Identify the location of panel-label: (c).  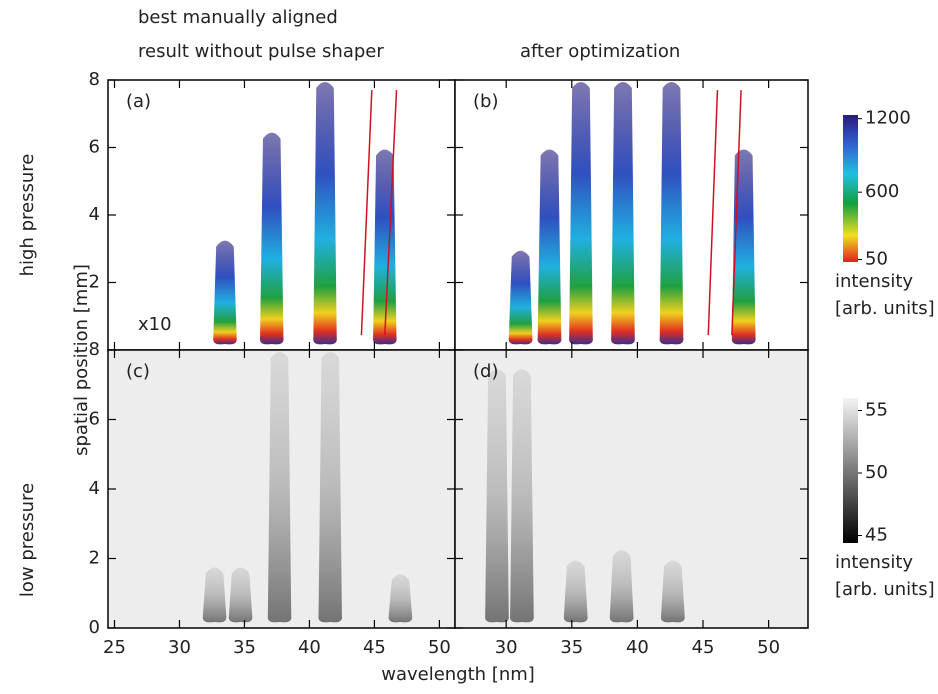
(138, 371).